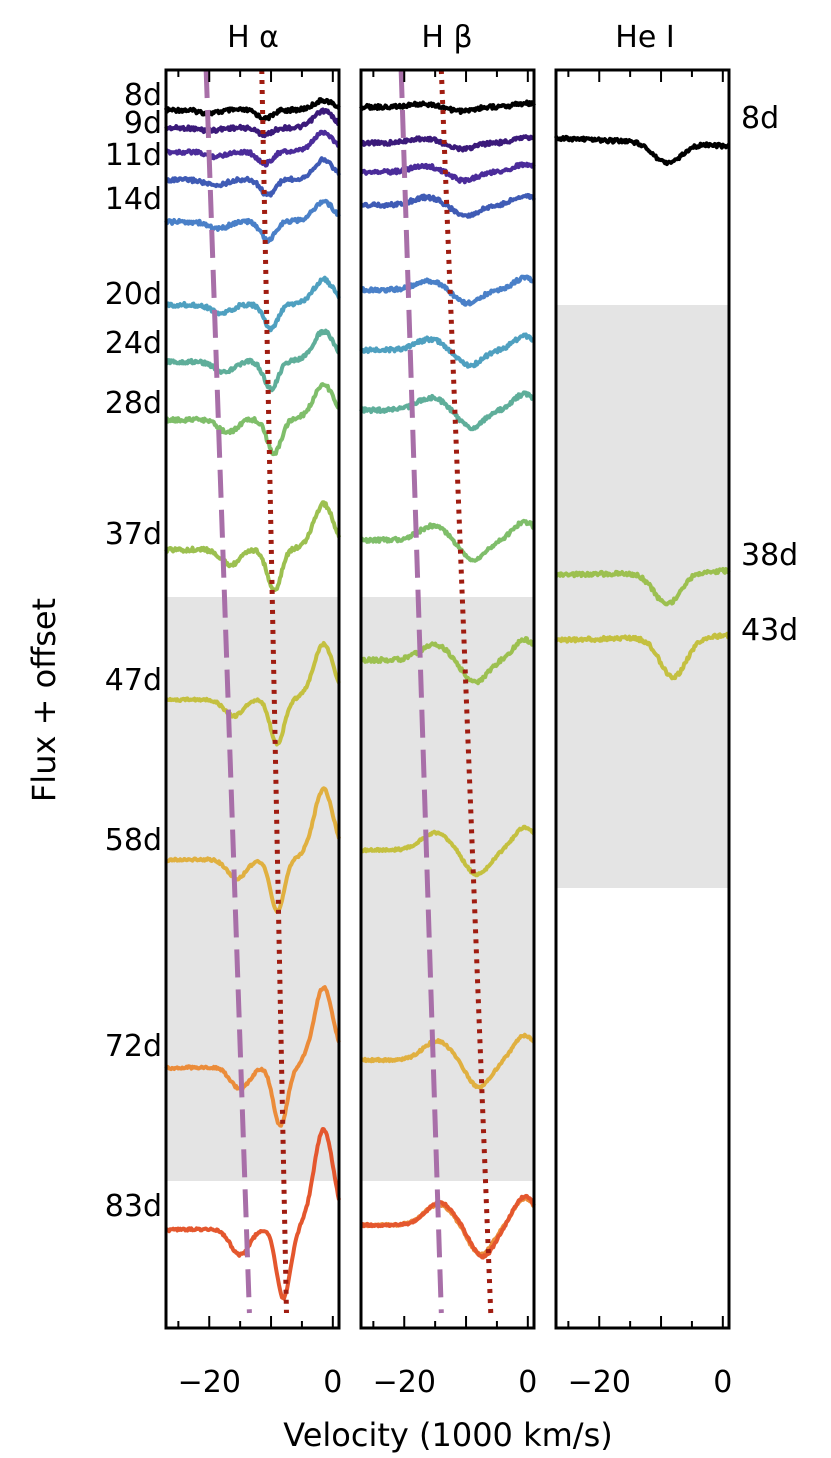 The height and width of the screenshot is (1458, 831). Describe the element at coordinates (133, 680) in the screenshot. I see `epoch-label: 47d` at that location.